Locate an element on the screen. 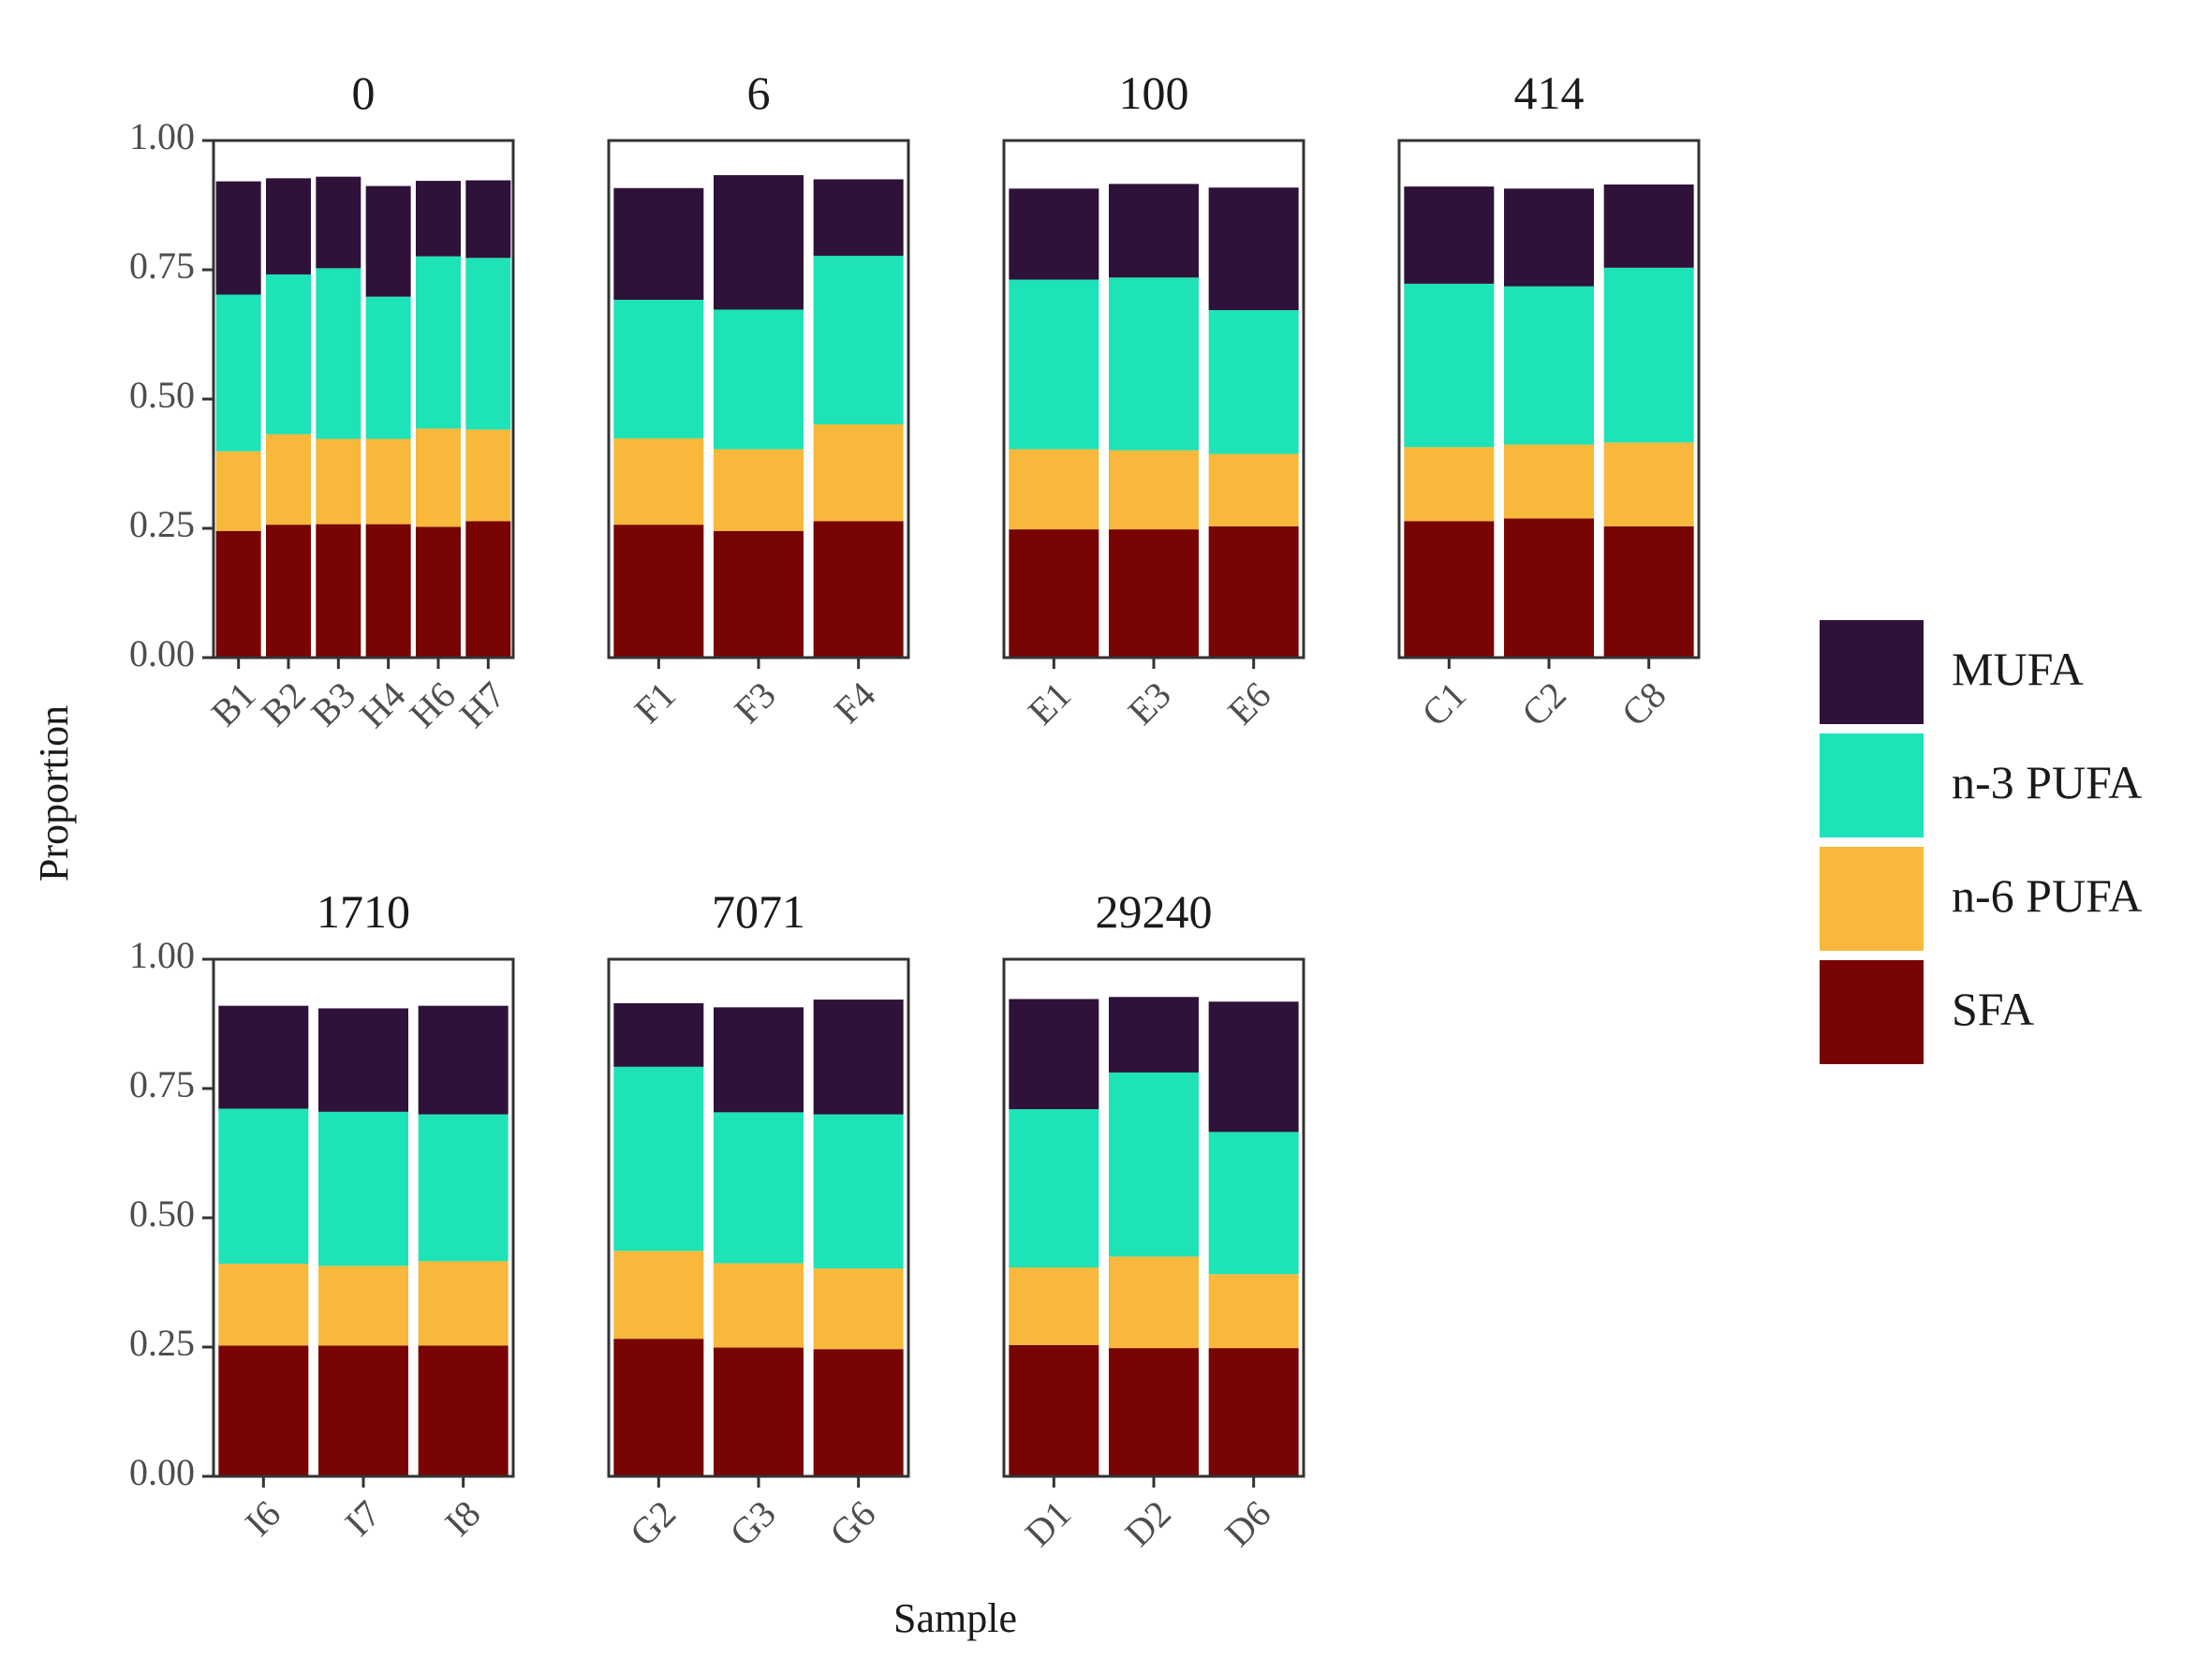 This screenshot has height=1659, width=2212. x-tick-label: I6 is located at coordinates (262, 1518).